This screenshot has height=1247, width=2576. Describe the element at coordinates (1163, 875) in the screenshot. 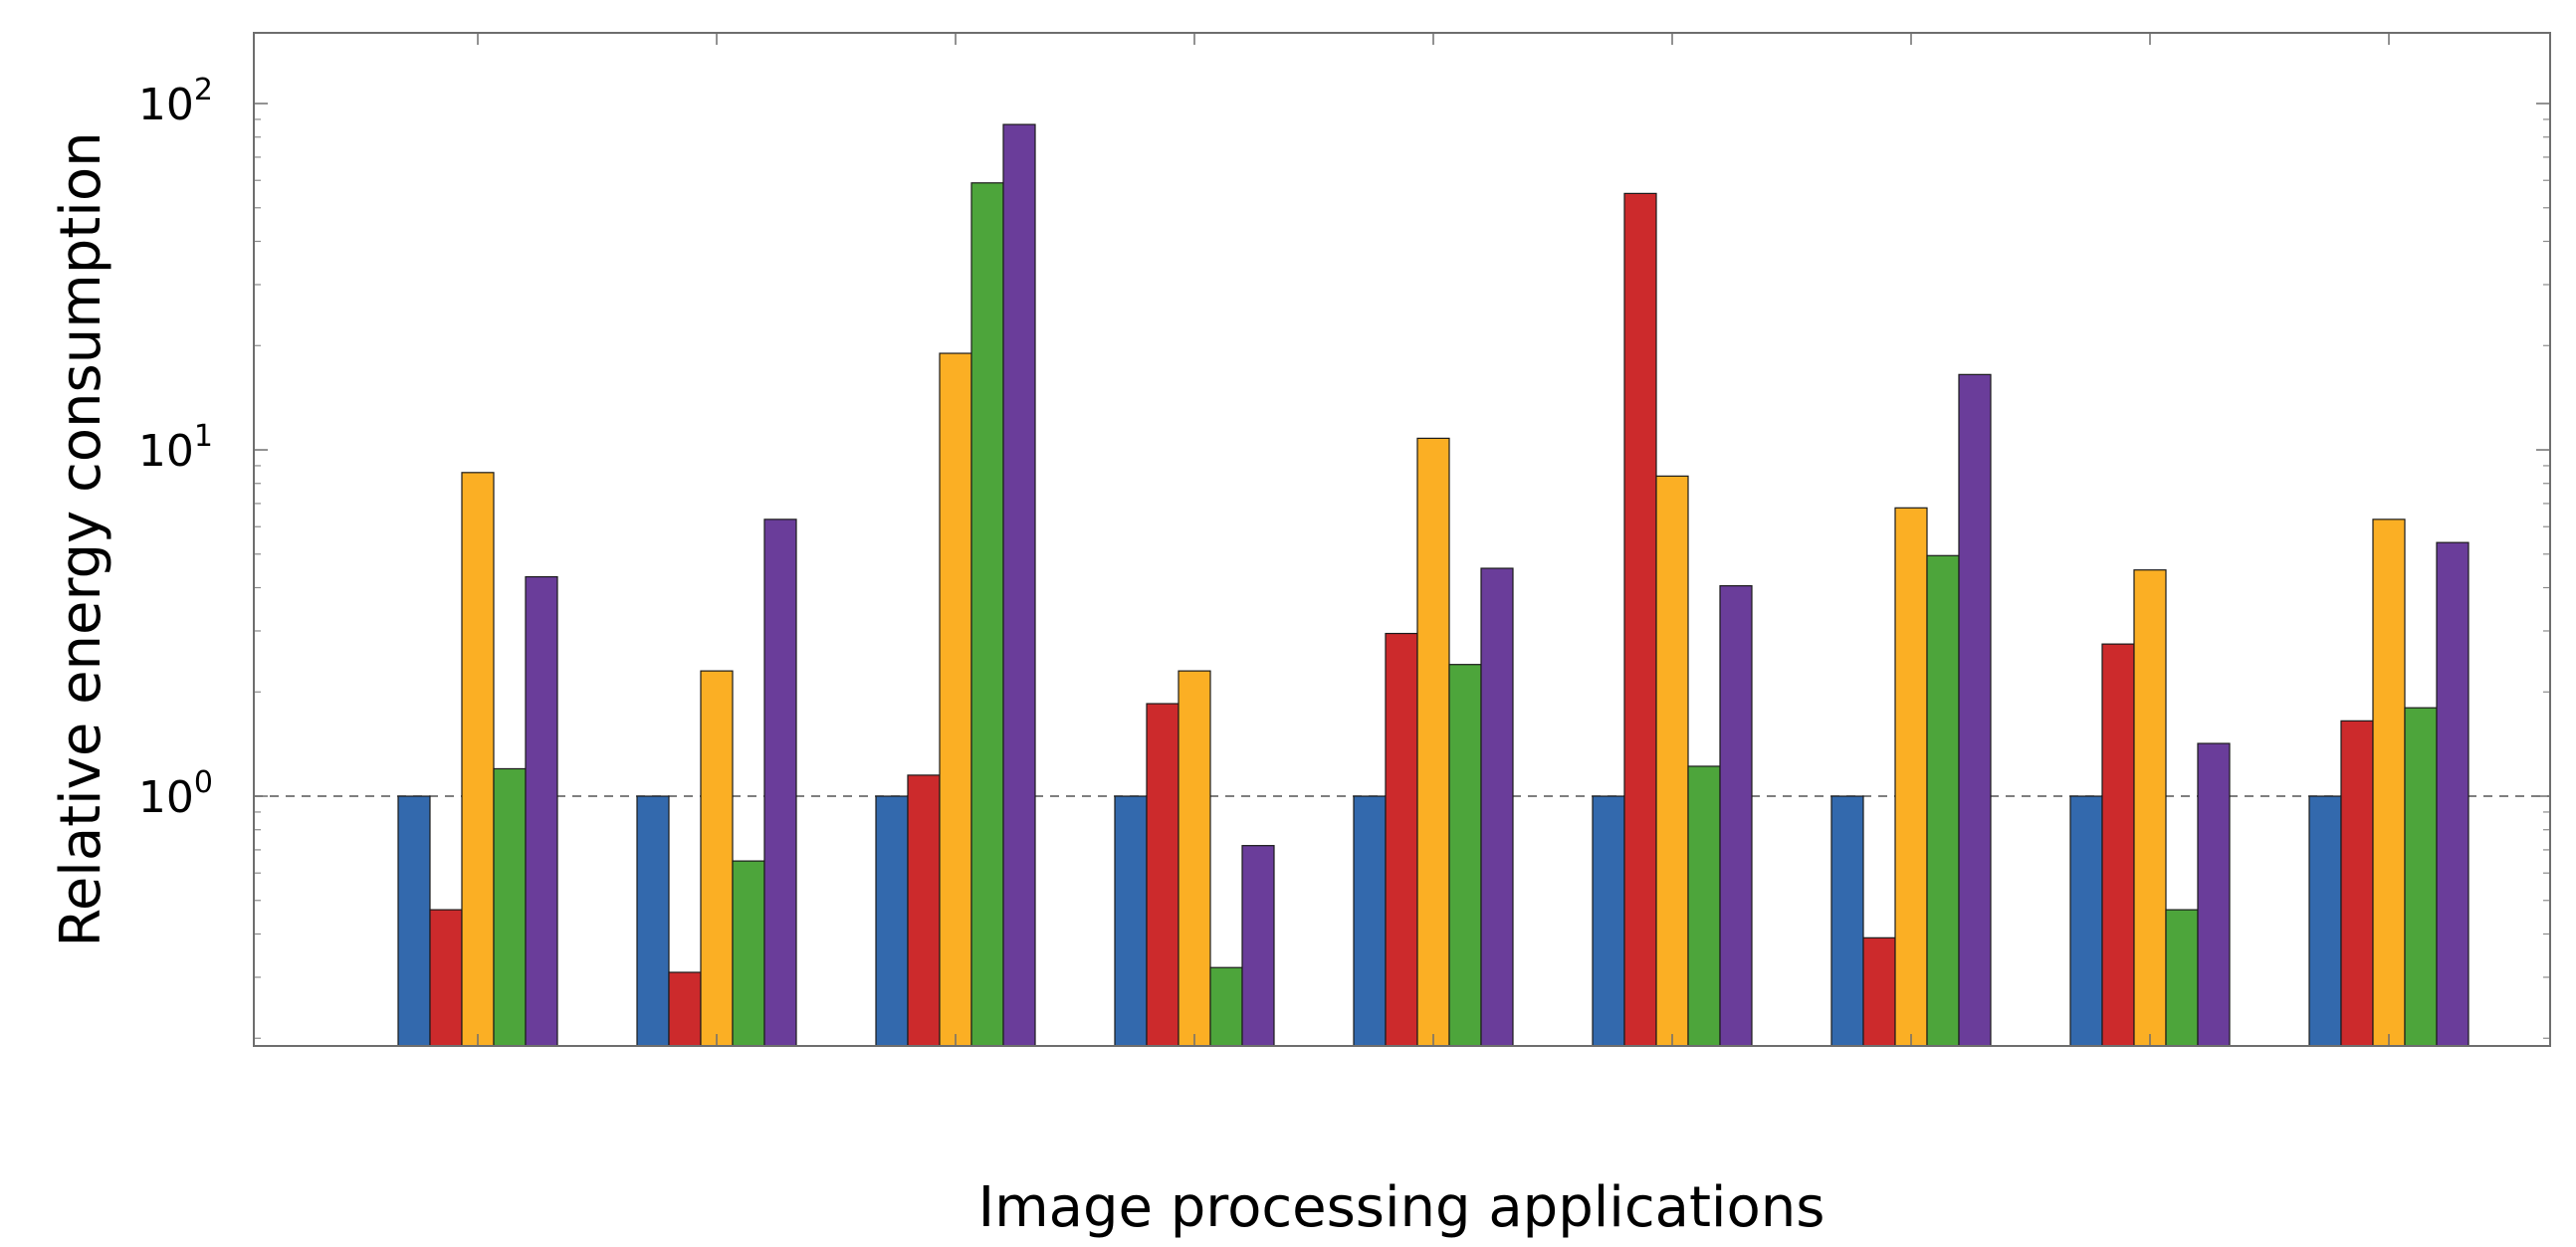

I see `bar-deblocking-s2` at that location.